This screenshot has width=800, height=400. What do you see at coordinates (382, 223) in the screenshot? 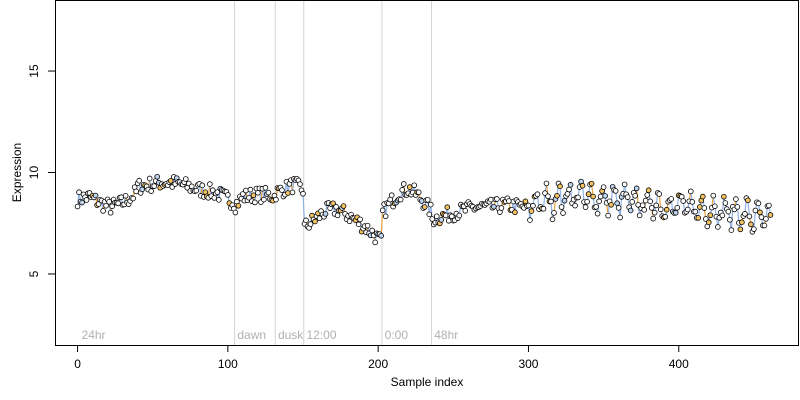
I see `series-segment` at bounding box center [382, 223].